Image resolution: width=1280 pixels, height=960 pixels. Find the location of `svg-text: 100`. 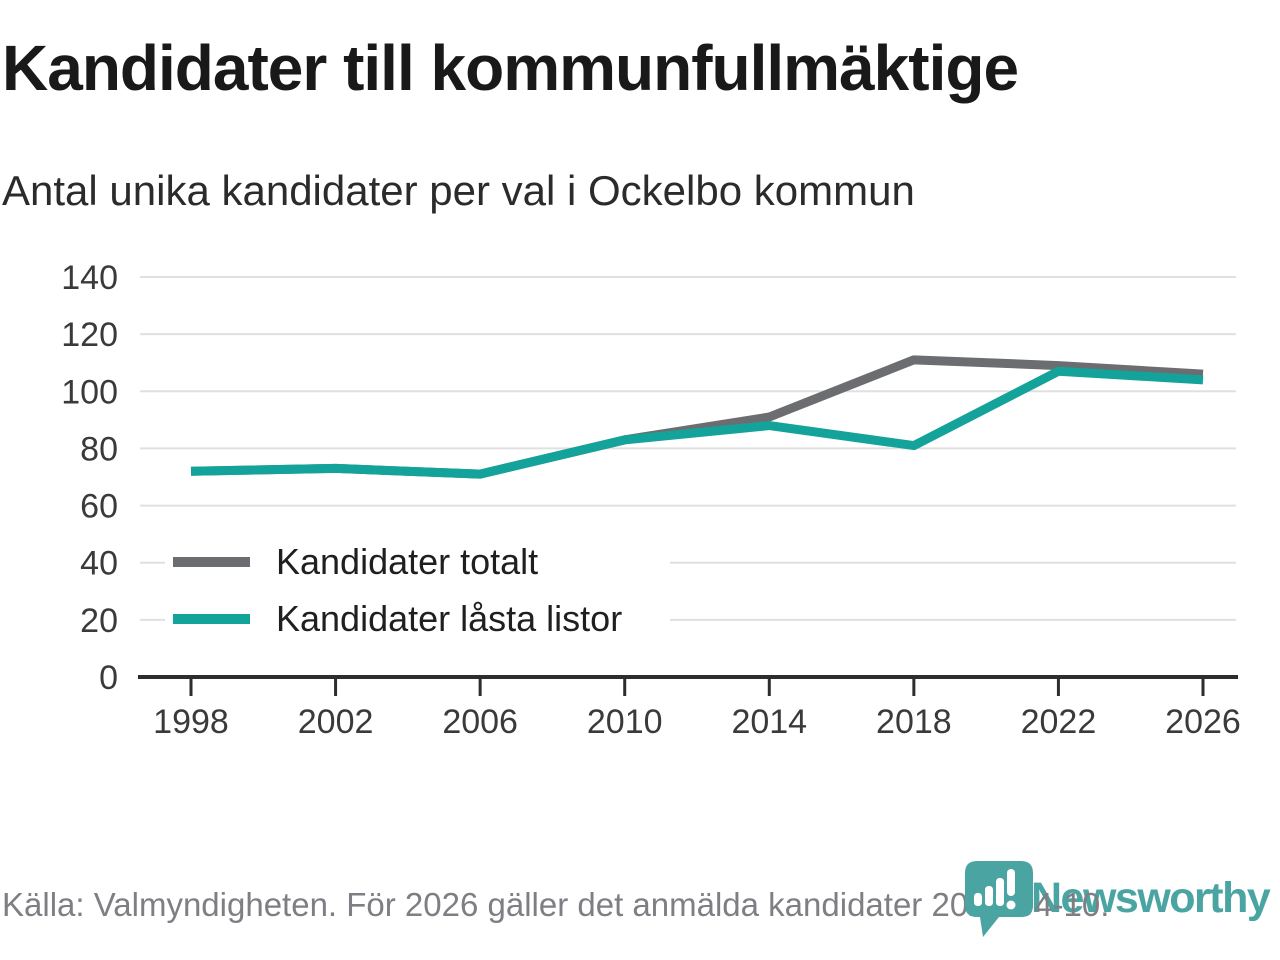

svg-text: 100 is located at coordinates (89, 392).